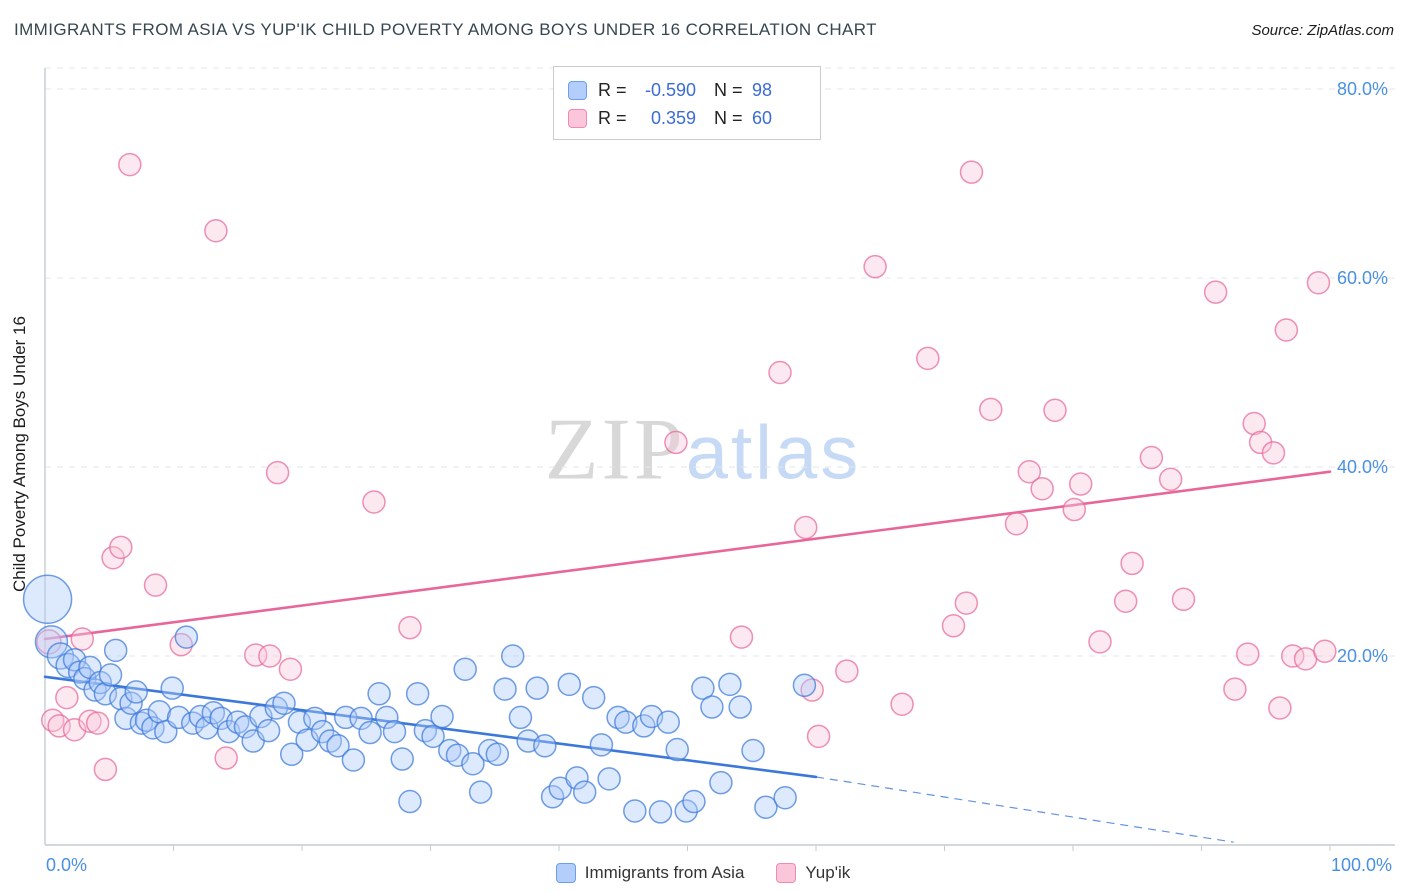 The width and height of the screenshot is (1406, 892). I want to click on trend-line, so click(430, 727).